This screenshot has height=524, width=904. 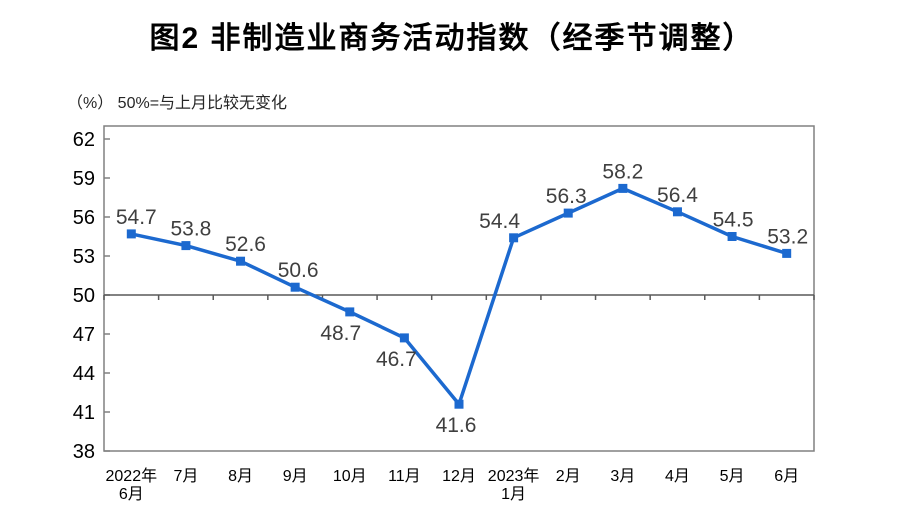 What do you see at coordinates (84, 413) in the screenshot?
I see `y-axis-tick-label: 41` at bounding box center [84, 413].